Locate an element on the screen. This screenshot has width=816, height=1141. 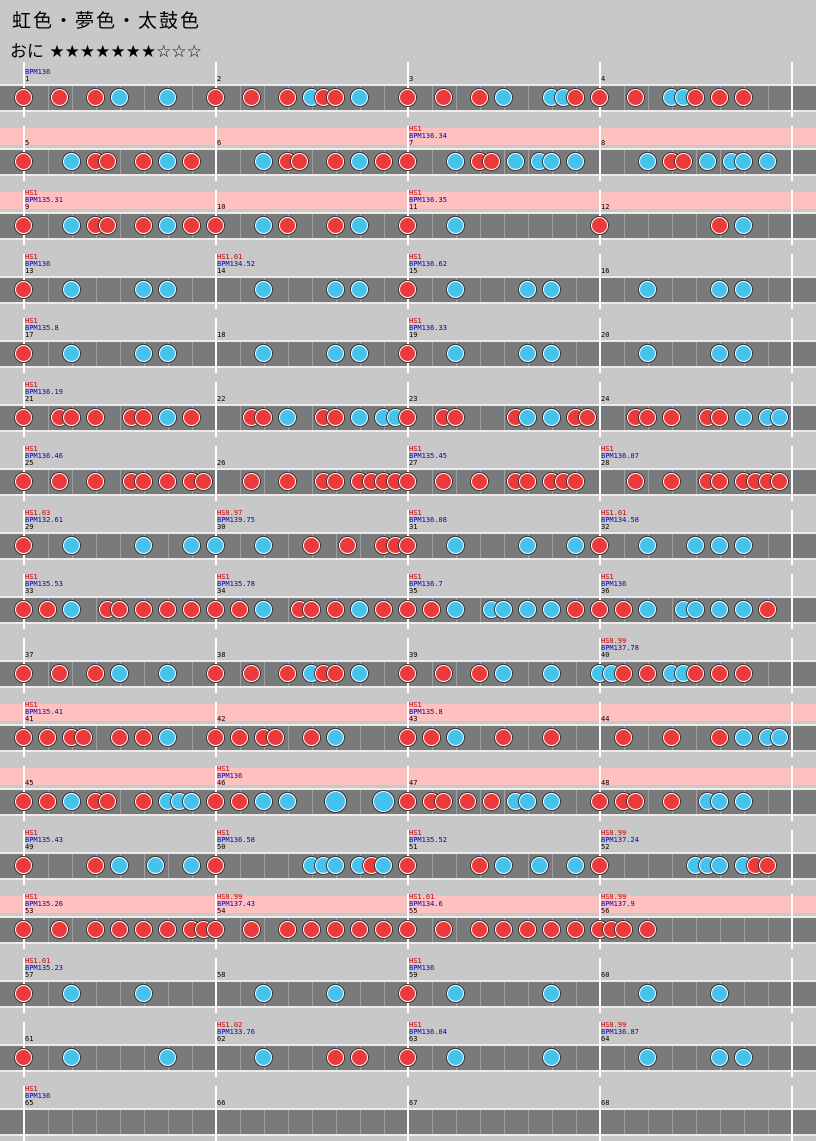
measure-number: 6 is located at coordinates (219, 143).